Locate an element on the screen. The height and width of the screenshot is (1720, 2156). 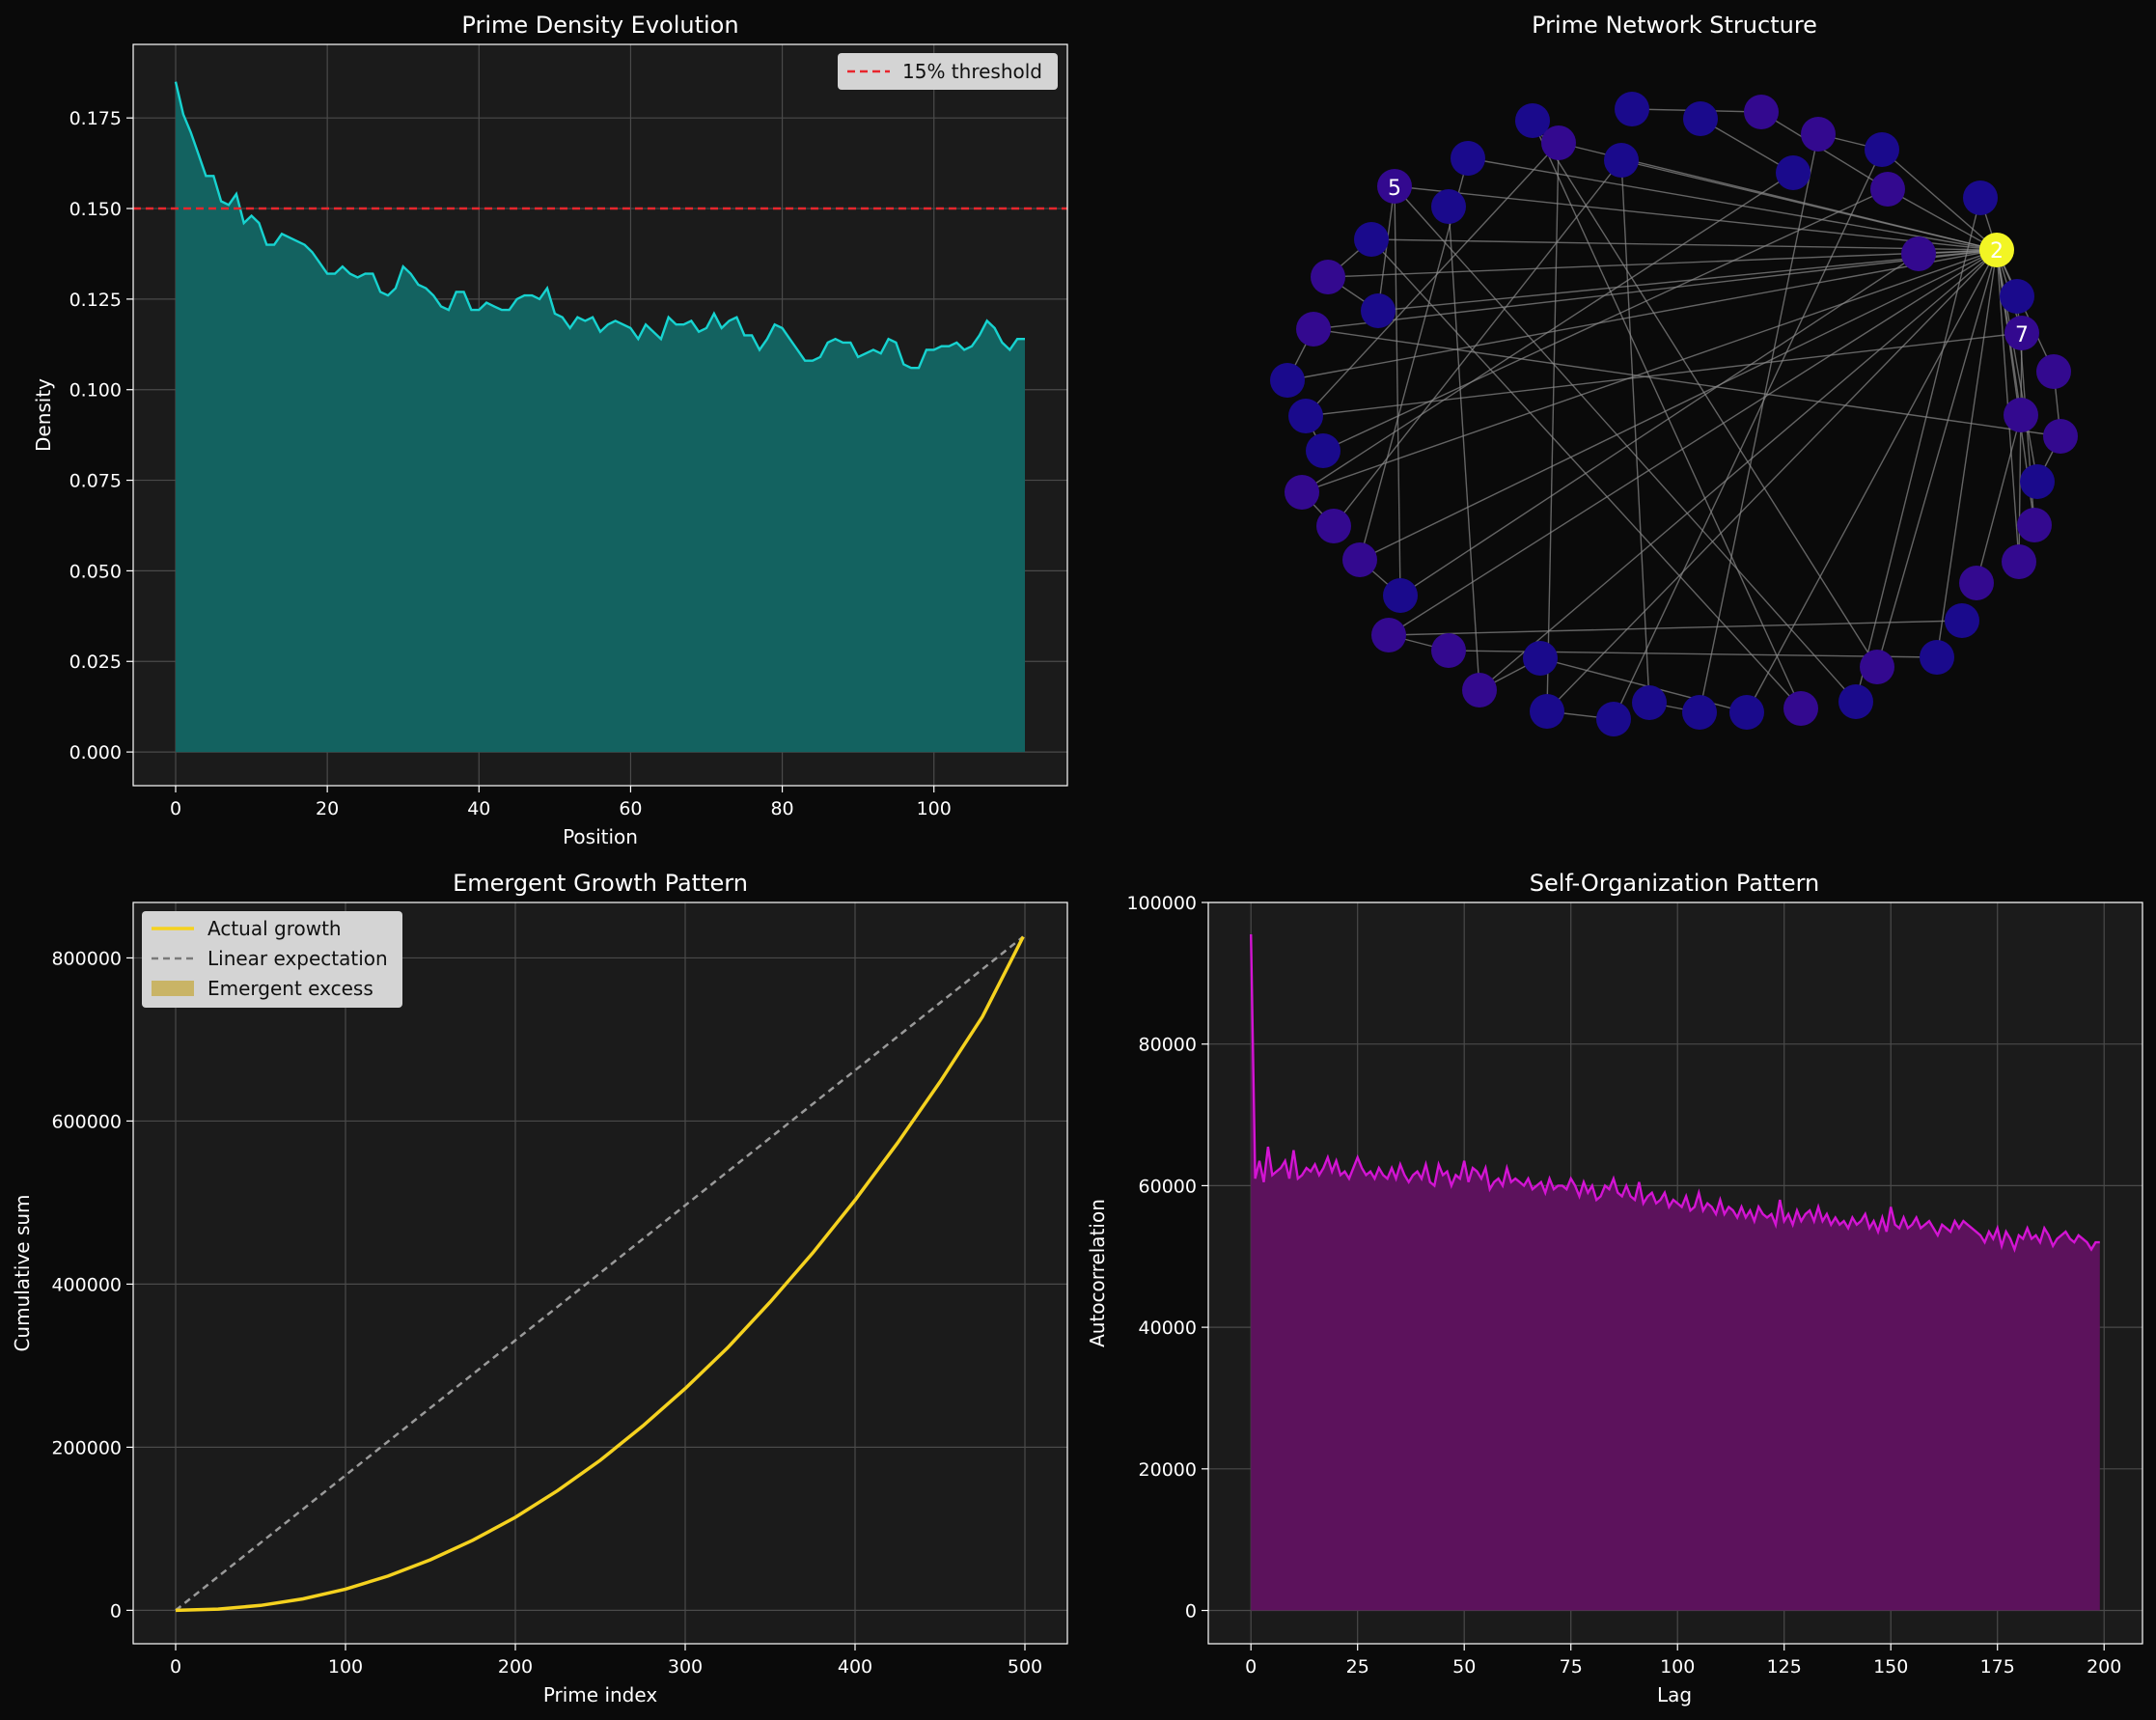
x-tick-label: 200 is located at coordinates (515, 1667).